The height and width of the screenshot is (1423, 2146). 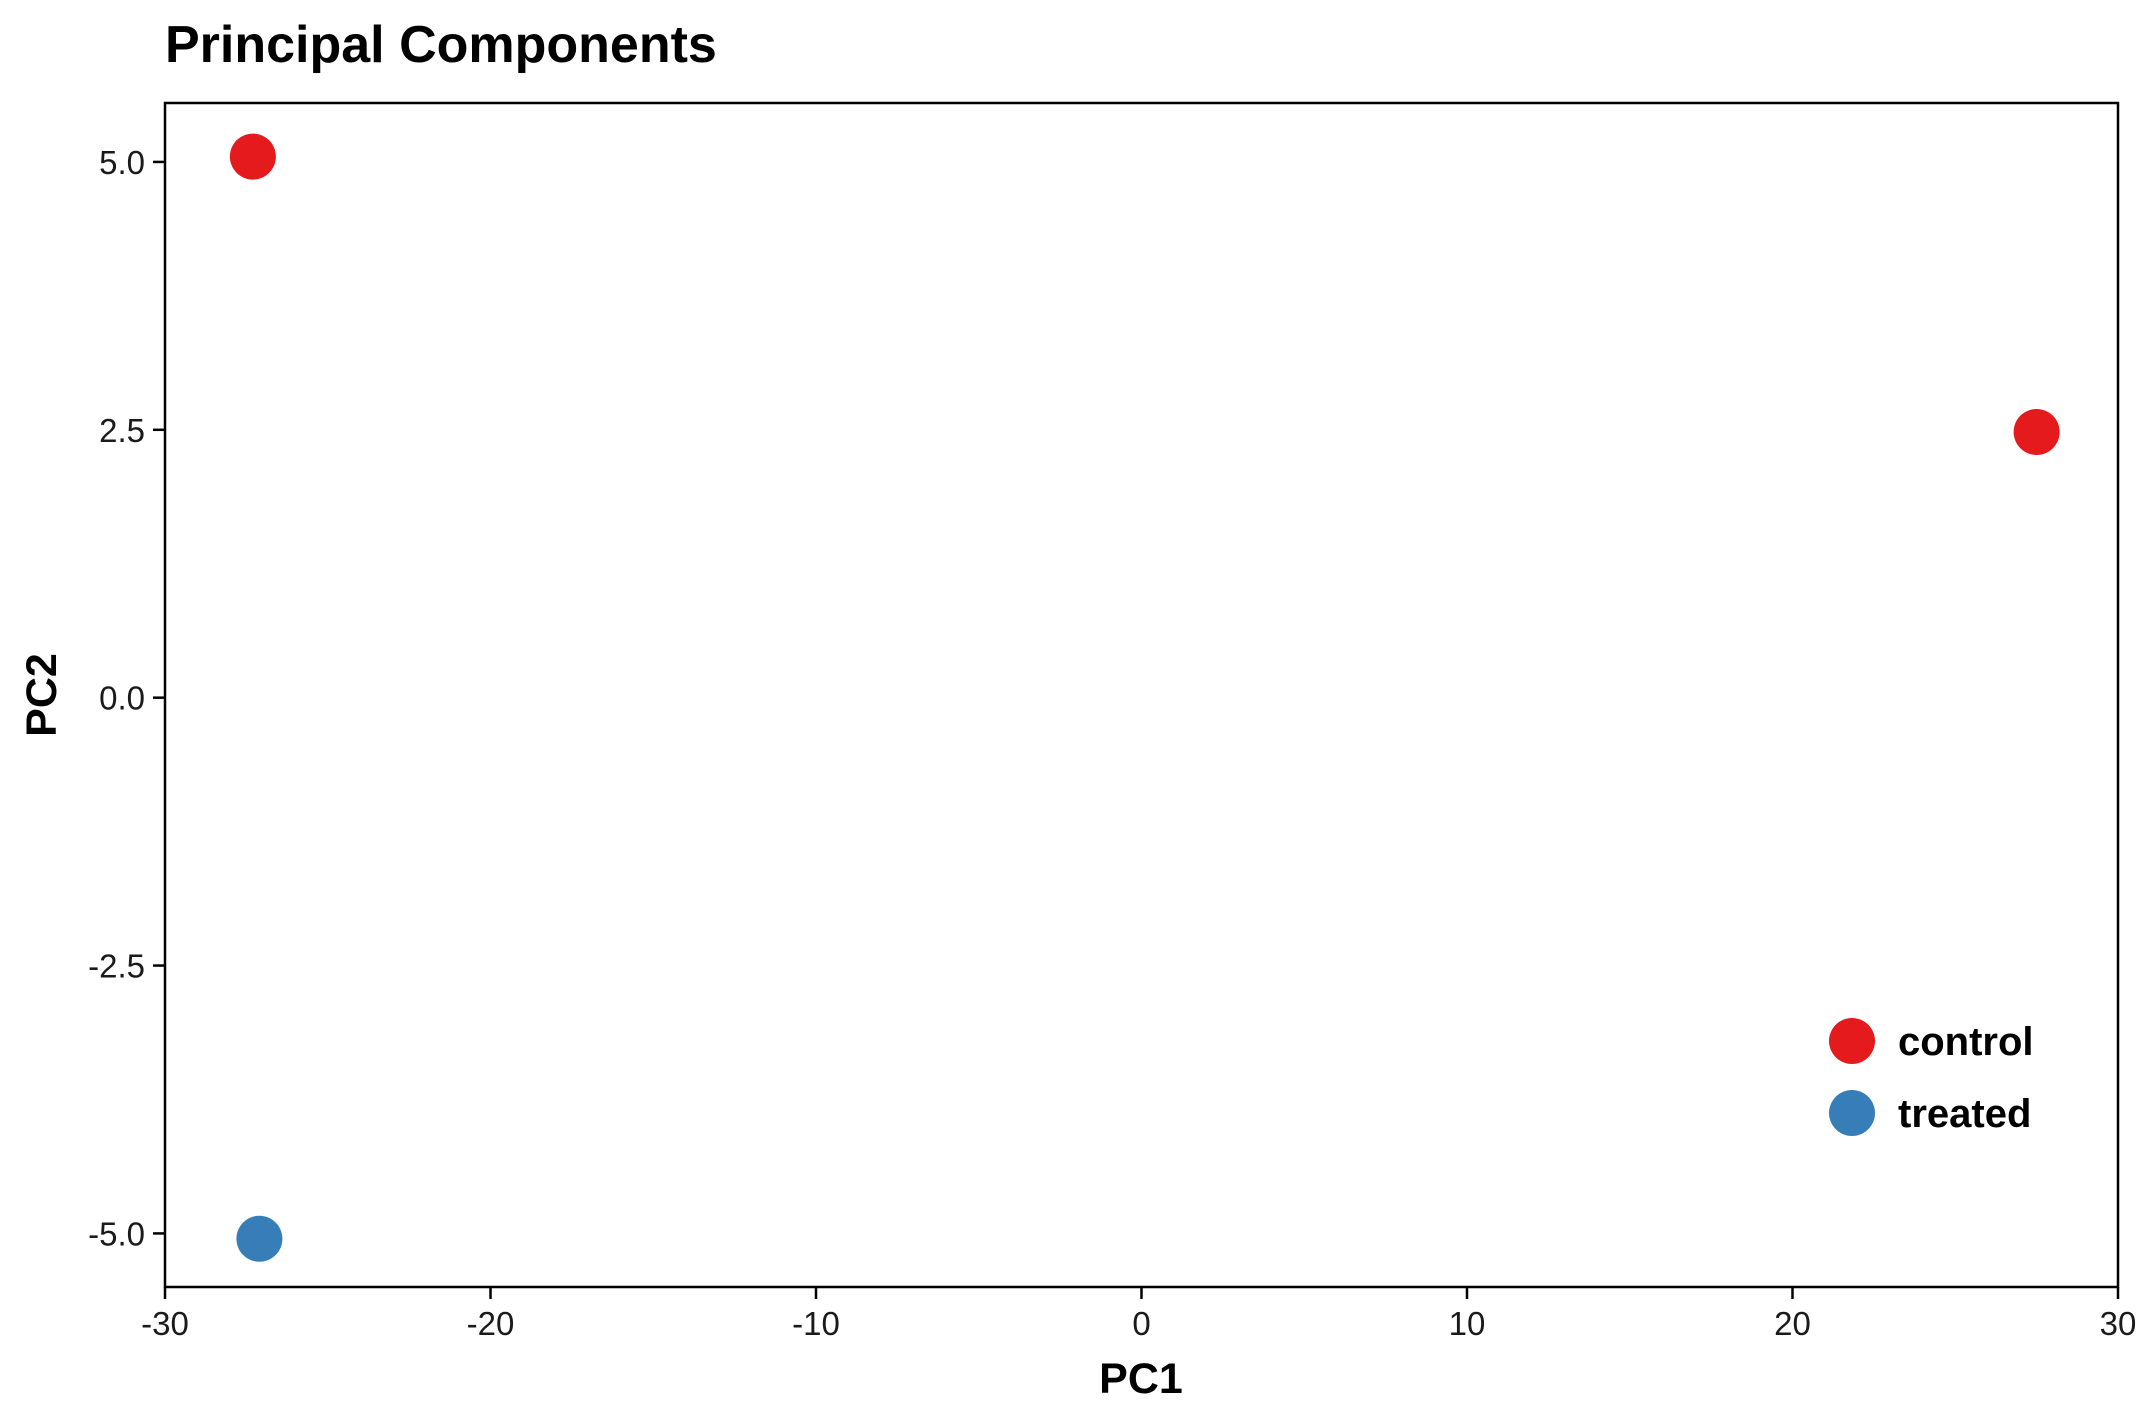 What do you see at coordinates (122, 162) in the screenshot?
I see `y-tick-label: 5.0` at bounding box center [122, 162].